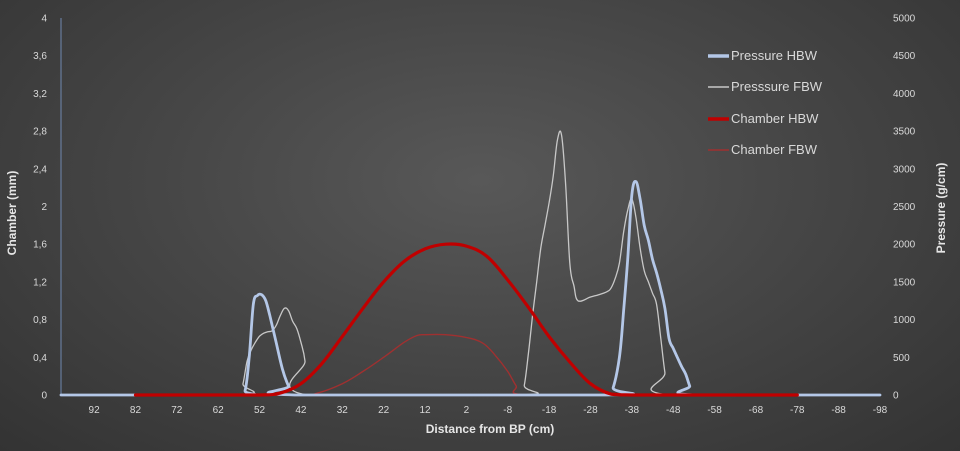 The width and height of the screenshot is (960, 451). Describe the element at coordinates (177, 410) in the screenshot. I see `x-tick-label: 72` at that location.